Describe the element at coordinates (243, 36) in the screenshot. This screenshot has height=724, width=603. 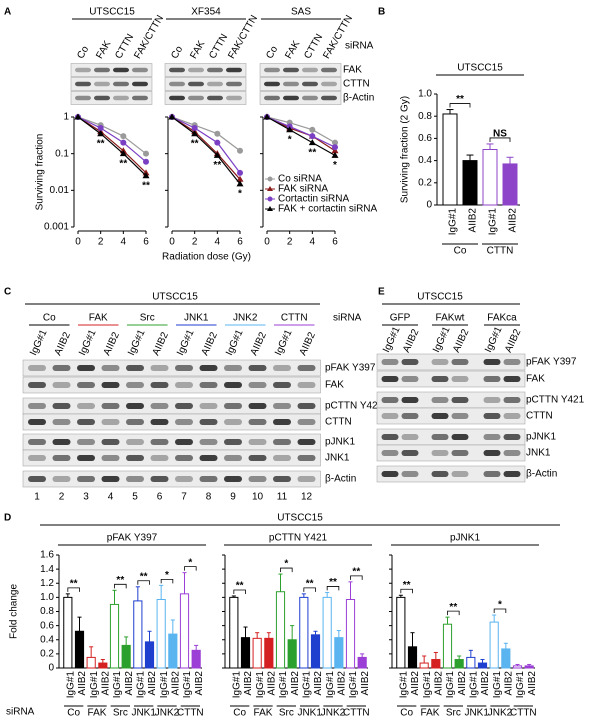
I see `lane-label: FAK/CTTN` at that location.